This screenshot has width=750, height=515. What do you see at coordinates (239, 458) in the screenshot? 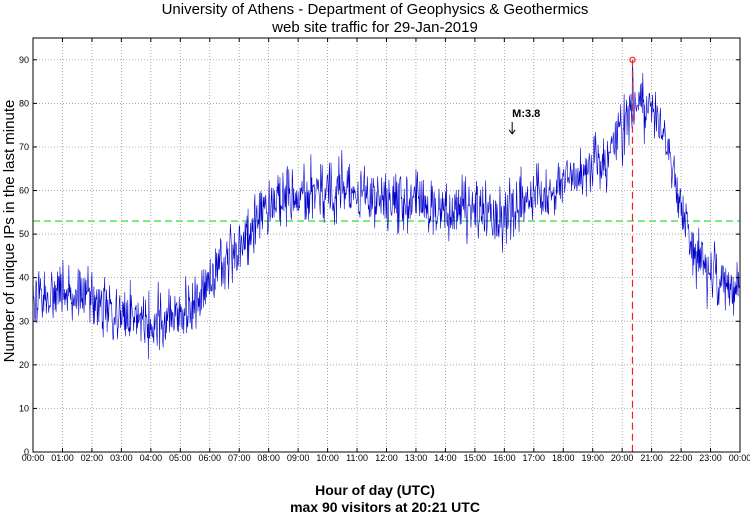
I see `x-tick-label: 07:00` at bounding box center [239, 458].